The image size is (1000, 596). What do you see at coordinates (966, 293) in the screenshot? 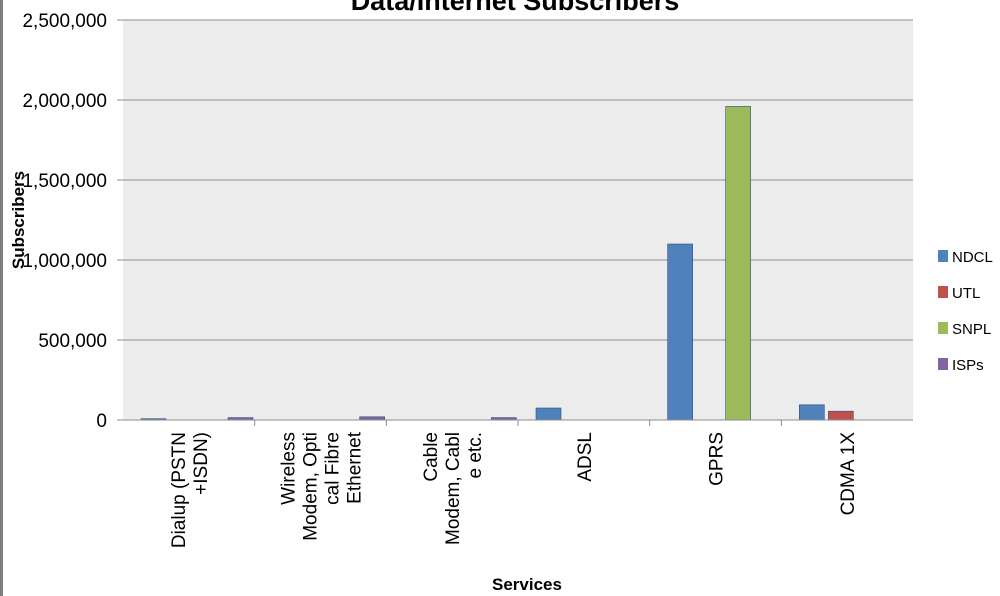
I see `legend-label-utl: UTL` at bounding box center [966, 293].